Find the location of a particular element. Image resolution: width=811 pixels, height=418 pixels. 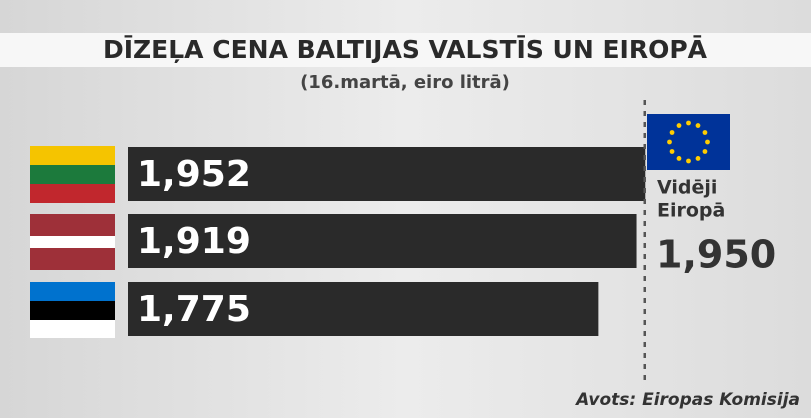

title-band is located at coordinates (405, 50).